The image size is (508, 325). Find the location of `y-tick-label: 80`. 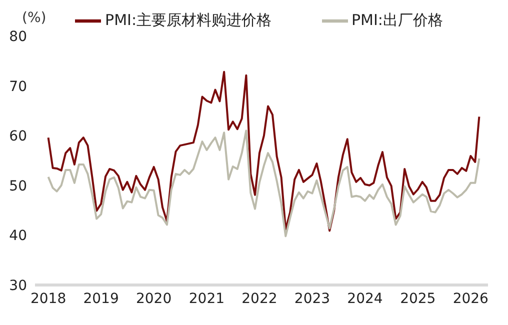

y-tick-label: 80 is located at coordinates (18, 36).